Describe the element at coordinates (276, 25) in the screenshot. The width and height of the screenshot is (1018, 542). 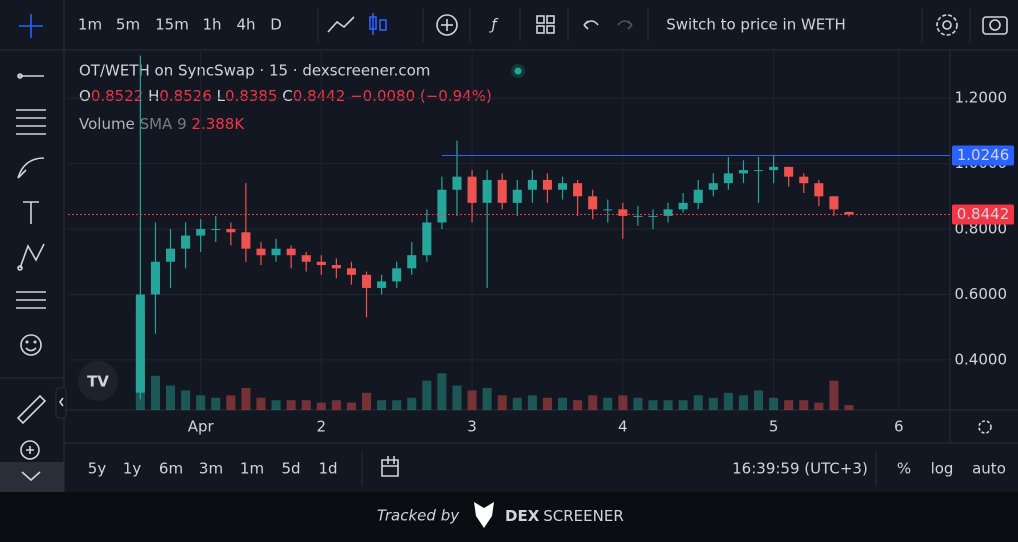
I see `interval-button: D` at that location.